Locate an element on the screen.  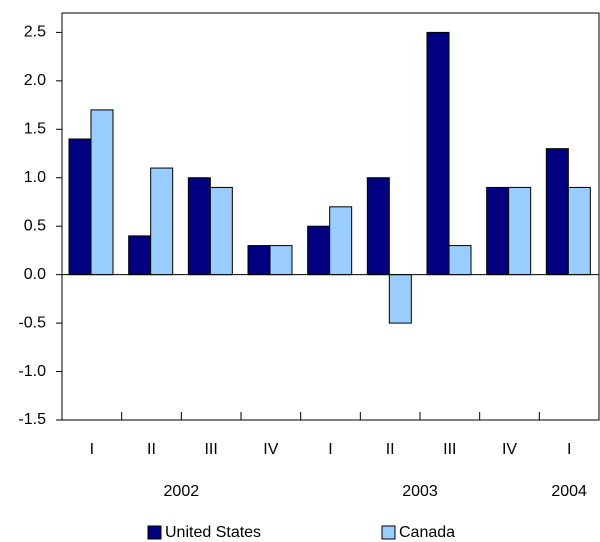
legend-label: Canada is located at coordinates (427, 532).